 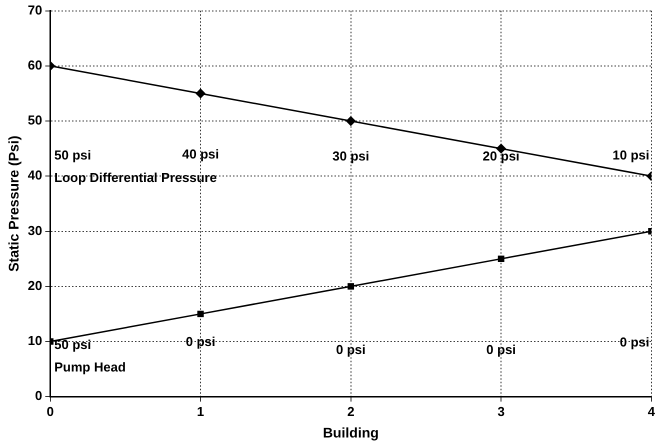 What do you see at coordinates (35, 340) in the screenshot?
I see `y-tick-label: 10` at bounding box center [35, 340].